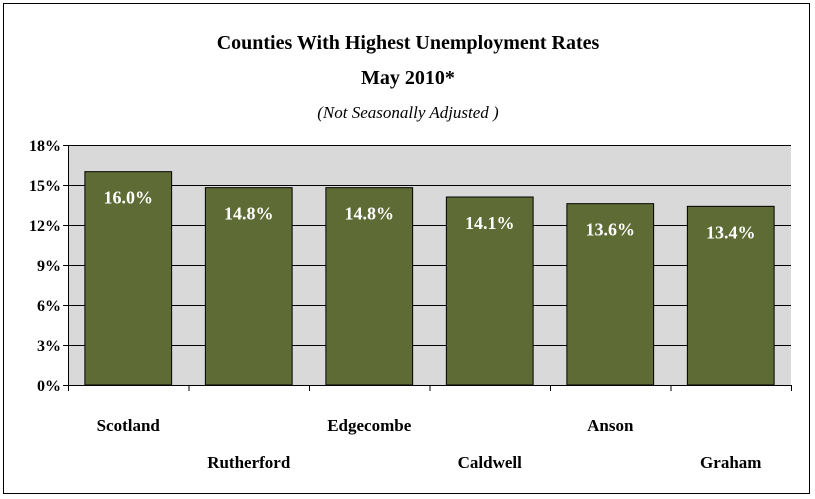 This screenshot has height=499, width=815. What do you see at coordinates (249, 462) in the screenshot?
I see `category-label: Rutherford` at bounding box center [249, 462].